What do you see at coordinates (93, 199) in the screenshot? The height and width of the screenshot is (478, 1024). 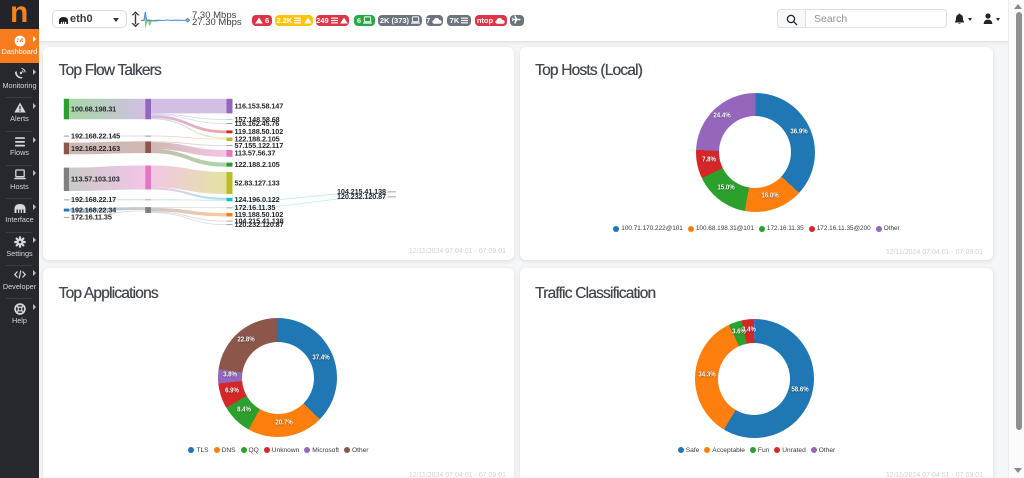 I see `svg-text: 192.168.22.17` at bounding box center [93, 199].